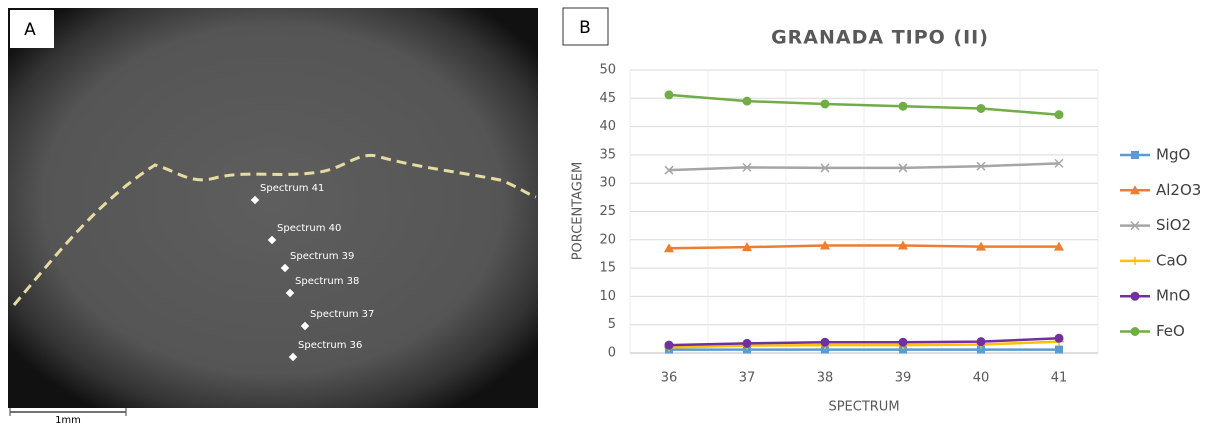 This screenshot has width=1219, height=425. I want to click on spectrum-label: Spectrum 36, so click(330, 345).